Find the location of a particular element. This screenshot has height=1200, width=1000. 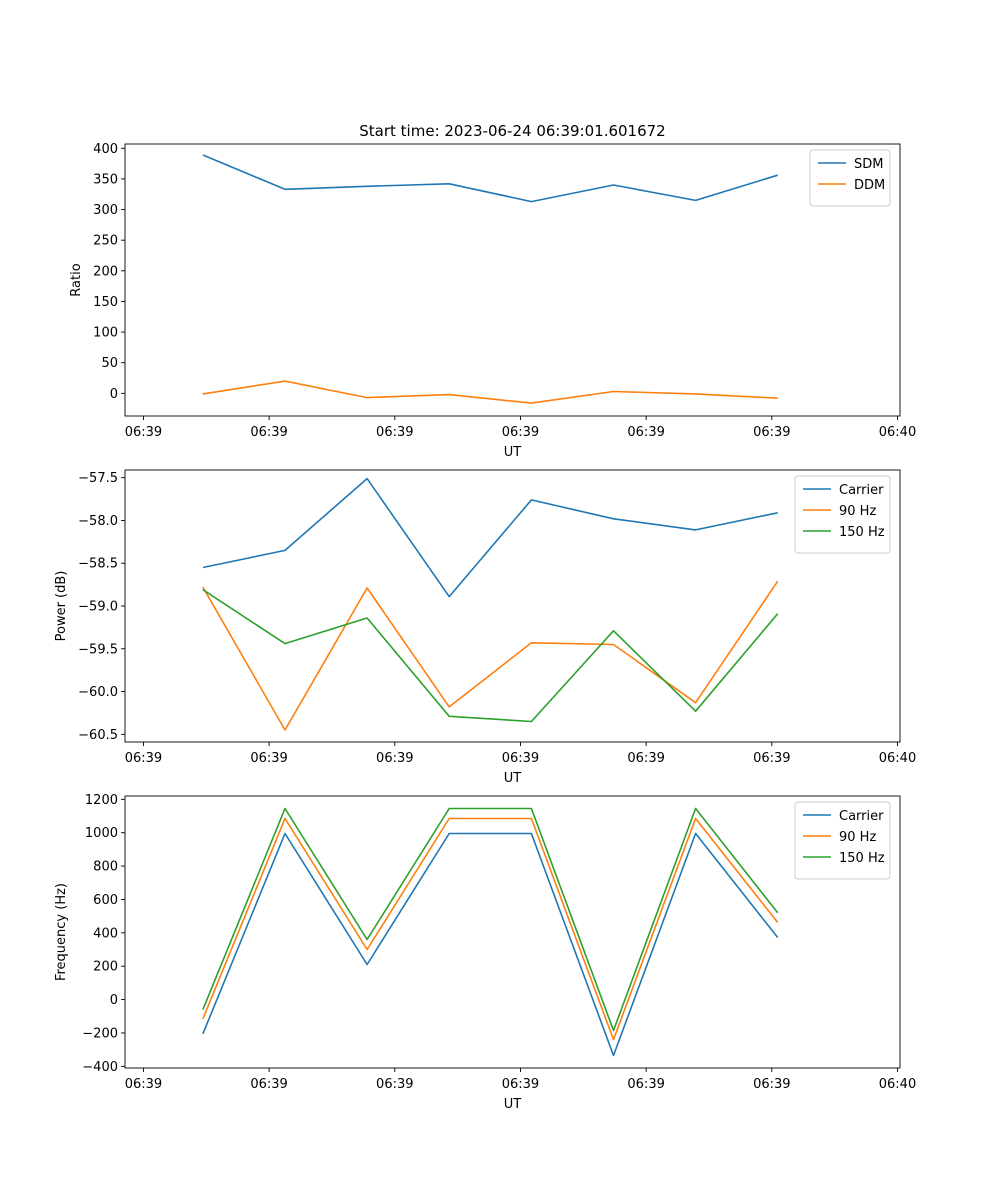

series-line-sdm is located at coordinates (490, 178).